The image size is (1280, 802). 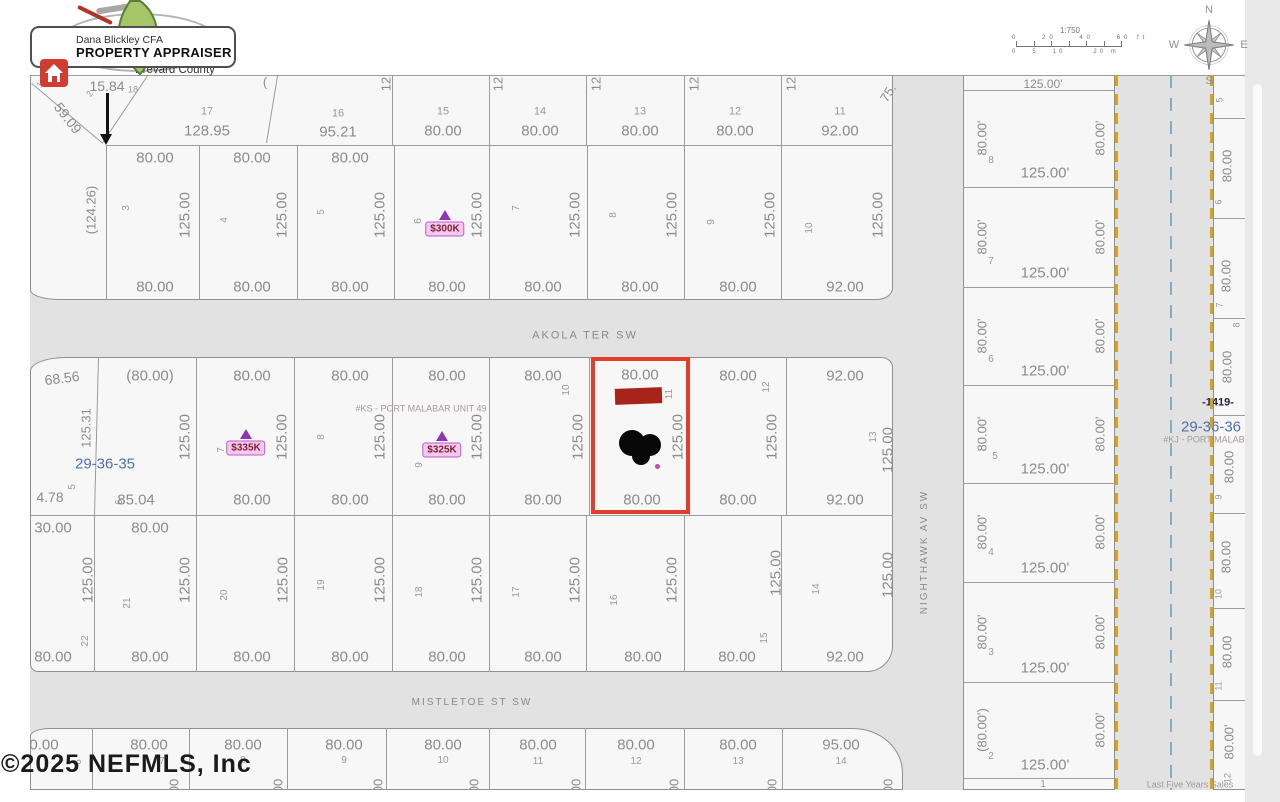 What do you see at coordinates (445, 229) in the screenshot?
I see `sale-price-badge: $300K` at bounding box center [445, 229].